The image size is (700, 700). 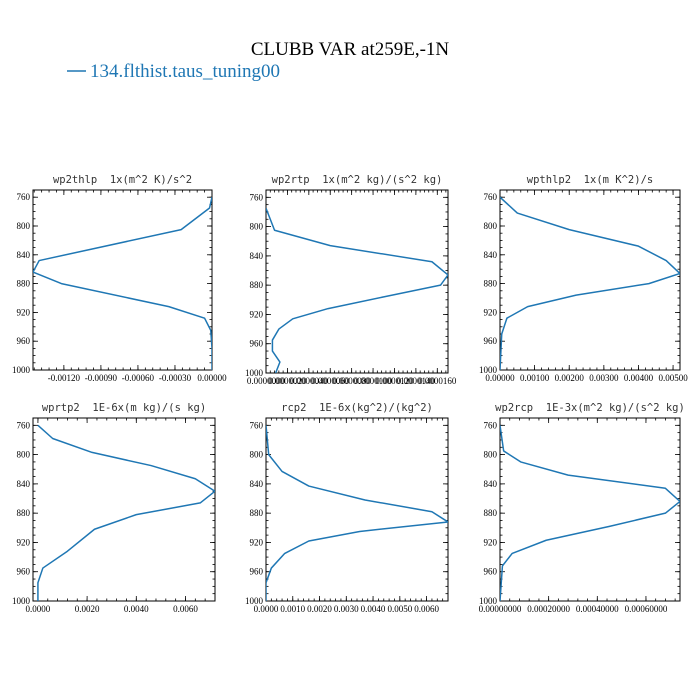 What do you see at coordinates (535, 378) in the screenshot?
I see `x-tick-label: 0.00100` at bounding box center [535, 378].